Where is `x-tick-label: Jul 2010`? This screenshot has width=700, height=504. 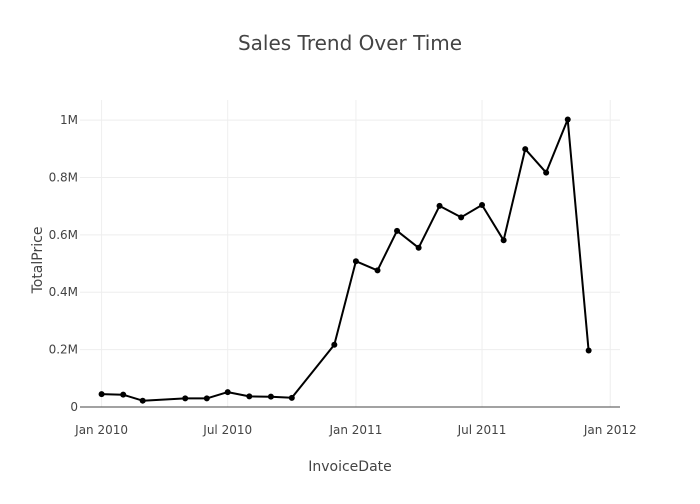 x-tick-label: Jul 2010 is located at coordinates (227, 430).